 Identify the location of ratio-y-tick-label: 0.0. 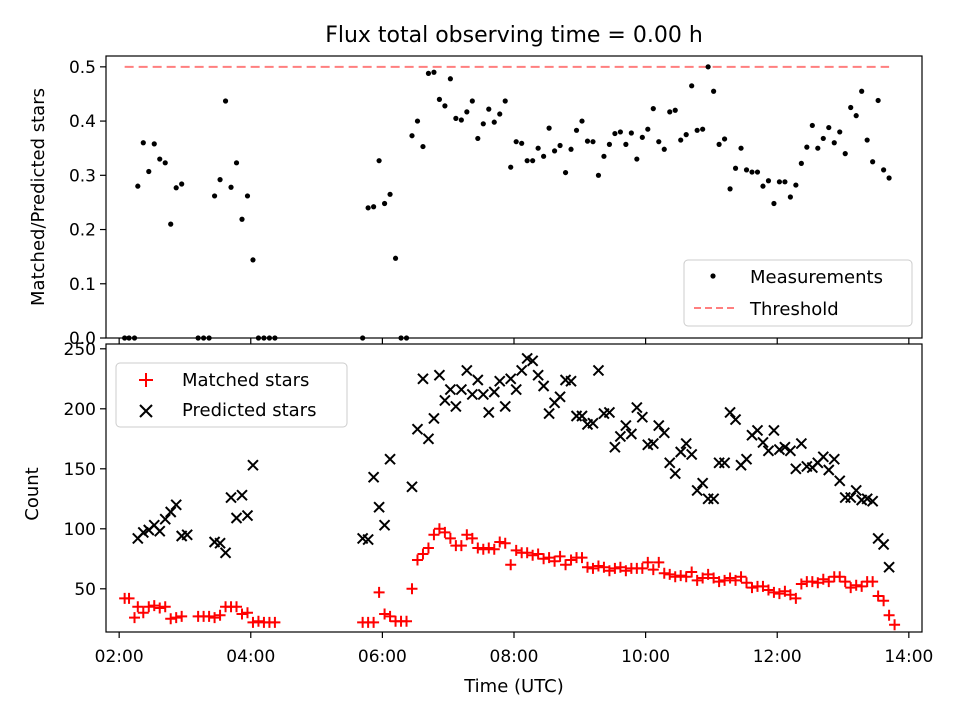
(82, 339).